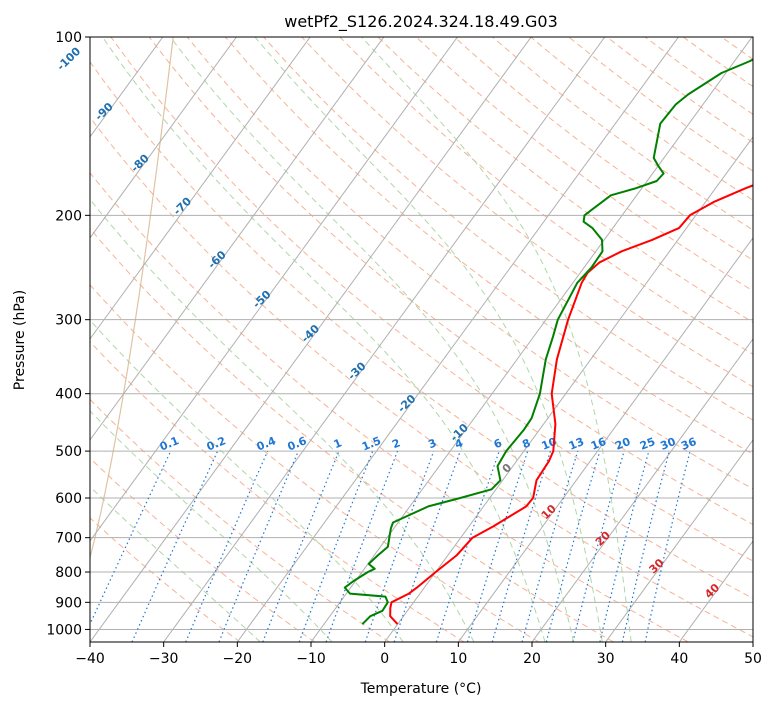 This screenshot has width=775, height=708. What do you see at coordinates (688, 444) in the screenshot?
I see `mixing-ratio-label: 36` at bounding box center [688, 444].